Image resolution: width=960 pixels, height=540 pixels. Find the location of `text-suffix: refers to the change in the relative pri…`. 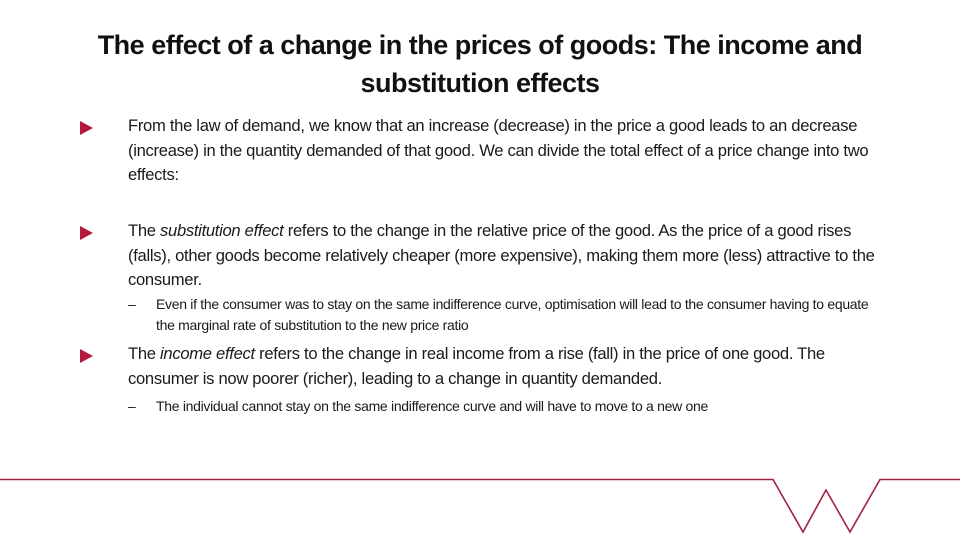

text-suffix: refers to the change in the relative pri… is located at coordinates (501, 255).